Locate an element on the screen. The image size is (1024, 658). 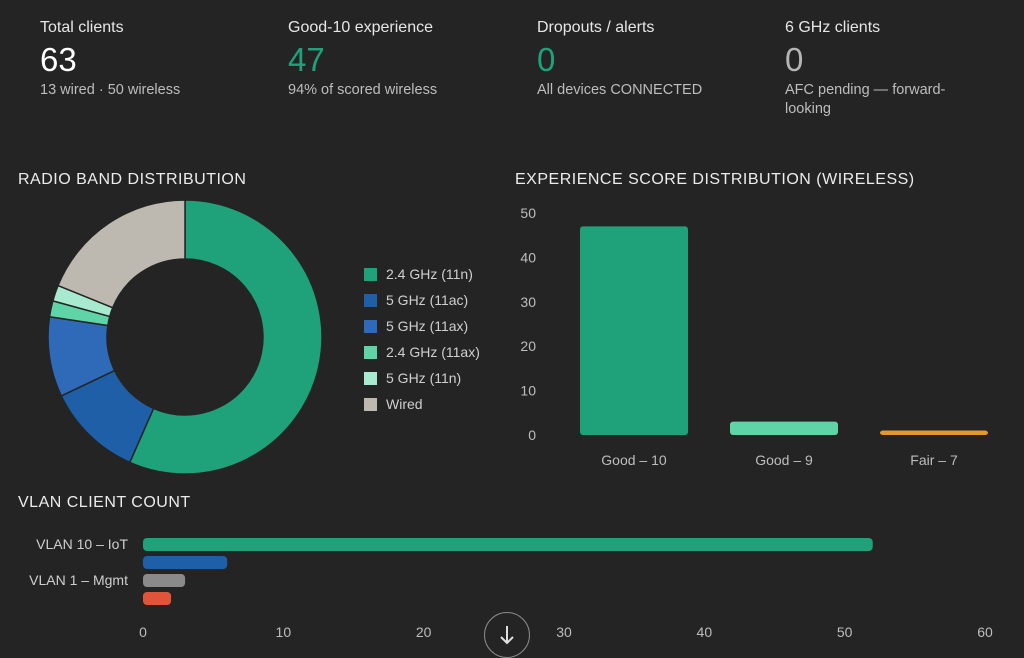
y-tick-label: 50 is located at coordinates (528, 213).